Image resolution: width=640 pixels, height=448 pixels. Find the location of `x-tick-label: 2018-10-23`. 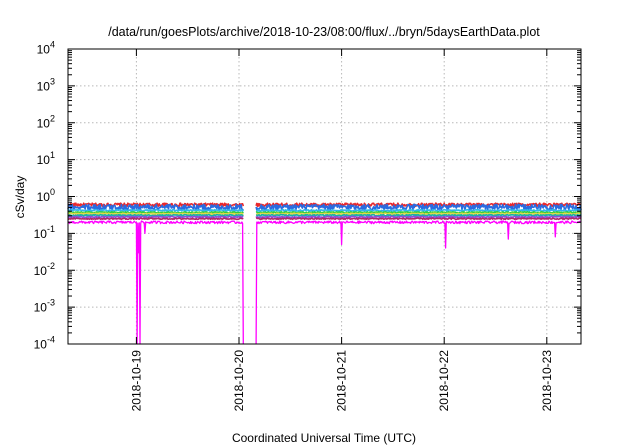

x-tick-label: 2018-10-23 is located at coordinates (547, 381).